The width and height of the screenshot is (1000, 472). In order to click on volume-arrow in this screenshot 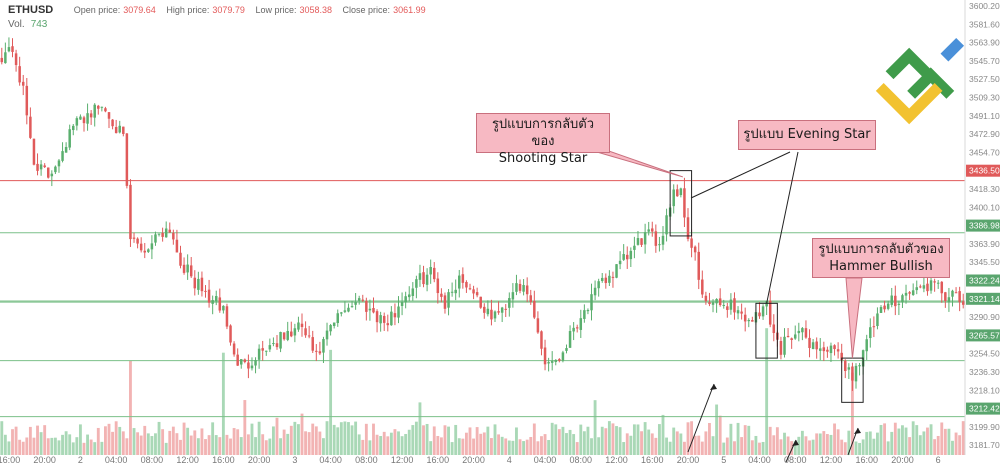, I will do `click(701, 418)`.